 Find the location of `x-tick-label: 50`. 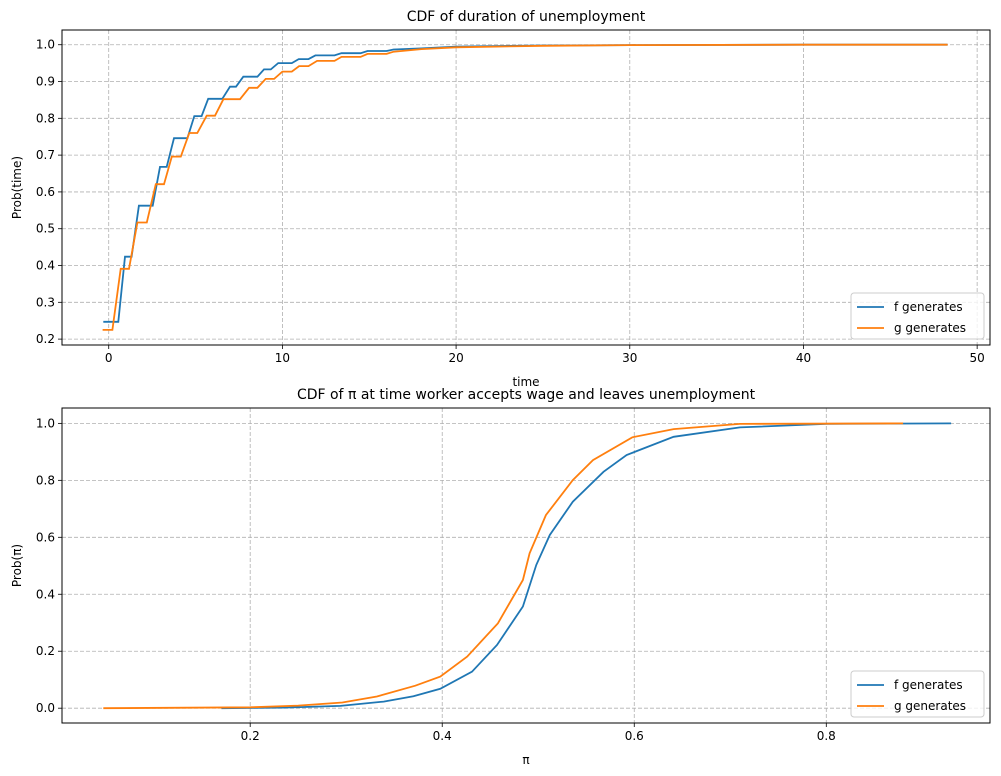

x-tick-label: 50 is located at coordinates (977, 358).